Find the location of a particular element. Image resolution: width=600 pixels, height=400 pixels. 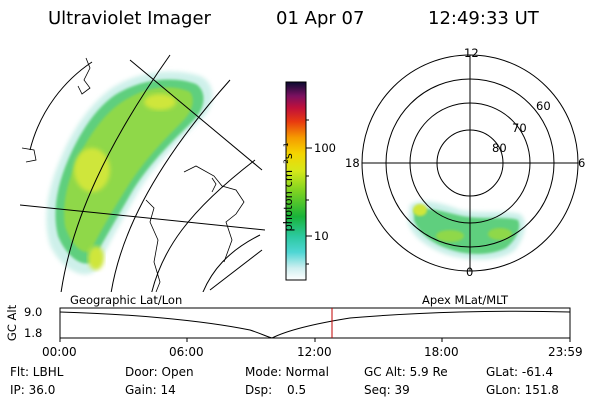

xtick-0600: 06:00 is located at coordinates (186, 352).